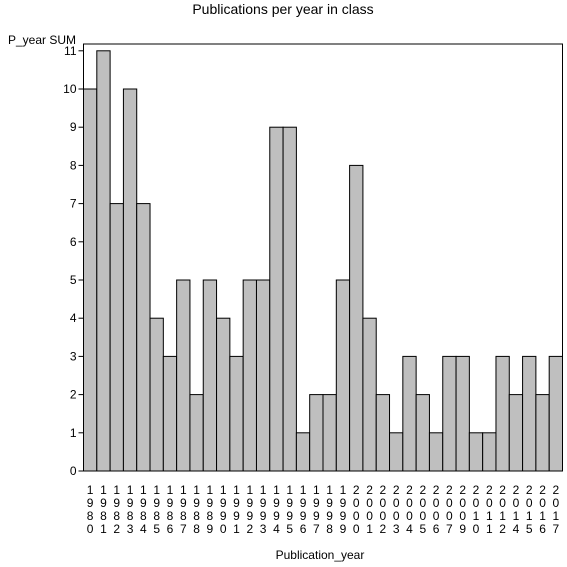  I want to click on y-tick-label: 5, so click(73, 280).